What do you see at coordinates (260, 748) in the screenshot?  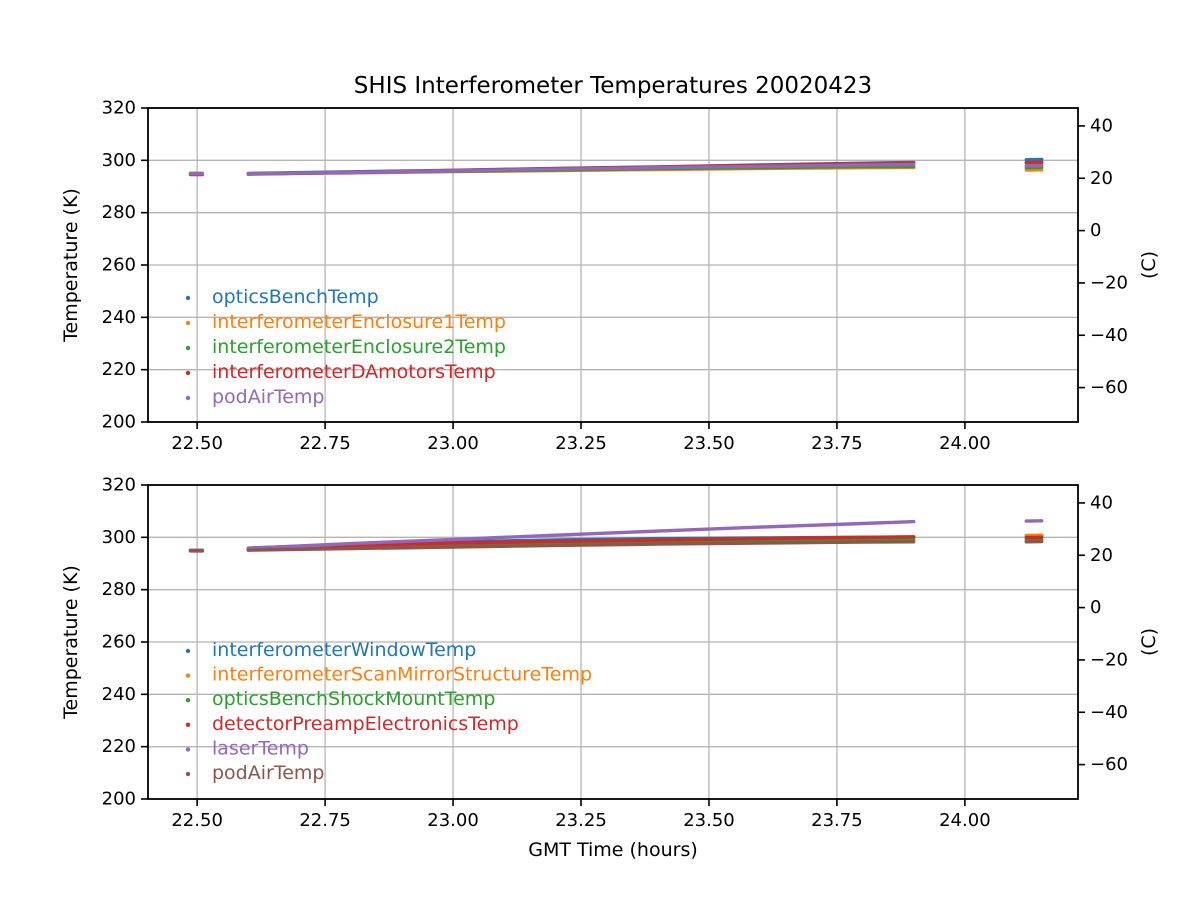 I see `legend-label-laserTemp: laserTemp` at bounding box center [260, 748].